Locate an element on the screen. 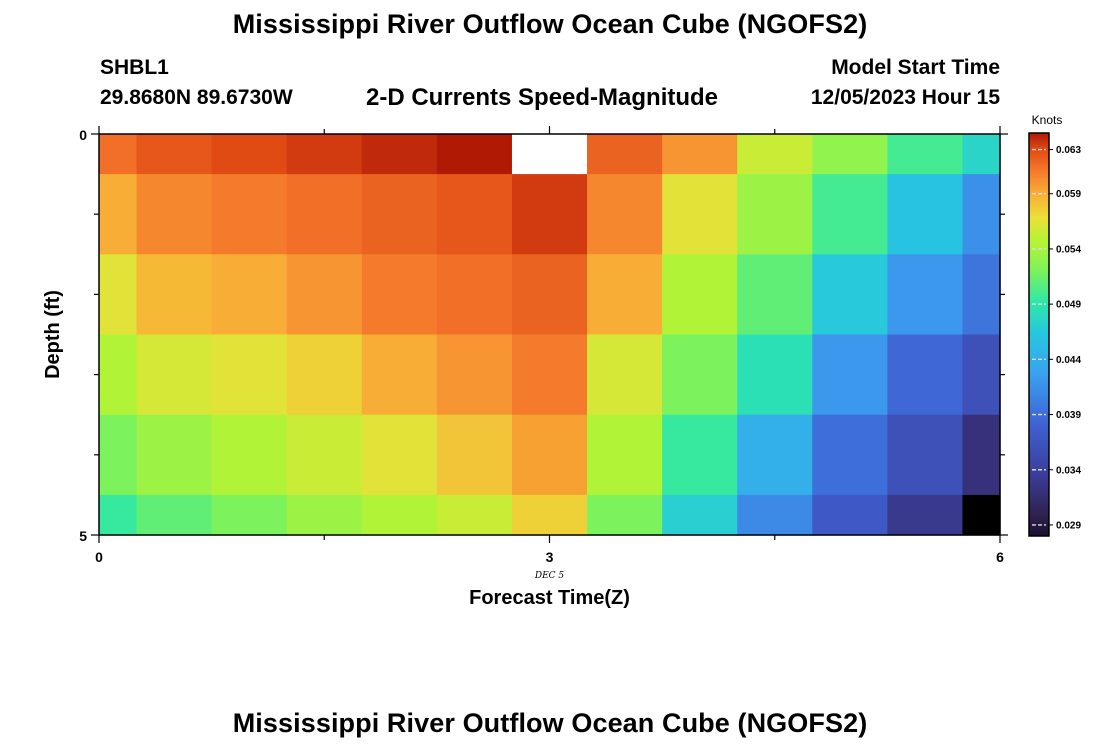 Image resolution: width=1100 pixels, height=750 pixels. colorbar-tick-label: 0.049 is located at coordinates (1068, 305).